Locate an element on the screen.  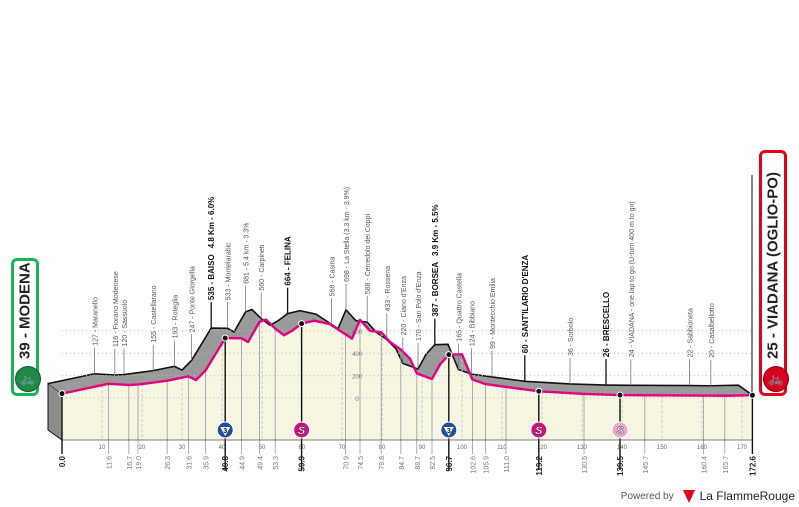
x-tick-label: 90 is located at coordinates (422, 448).